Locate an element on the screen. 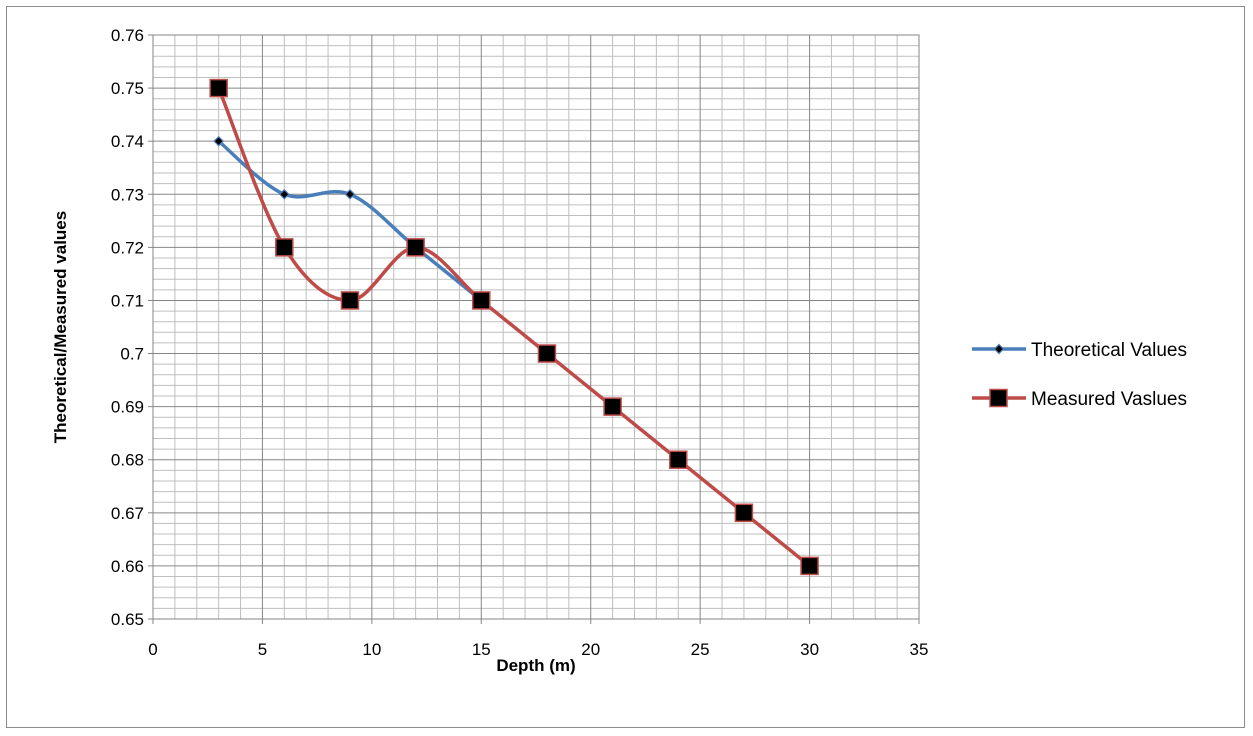 The width and height of the screenshot is (1253, 736). y-tick-label: 0.74 is located at coordinates (127, 141).